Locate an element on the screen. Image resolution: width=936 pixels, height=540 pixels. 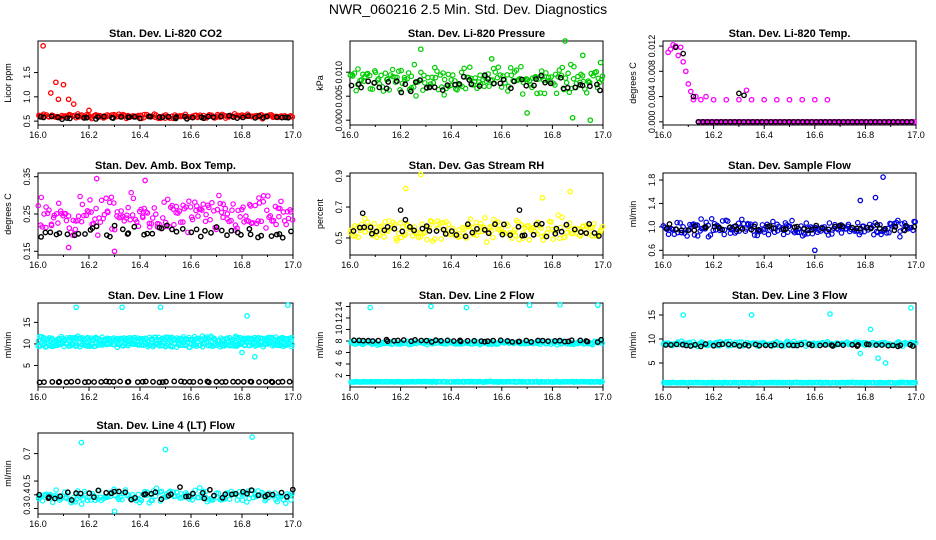
plot-frame is located at coordinates (476, 214).